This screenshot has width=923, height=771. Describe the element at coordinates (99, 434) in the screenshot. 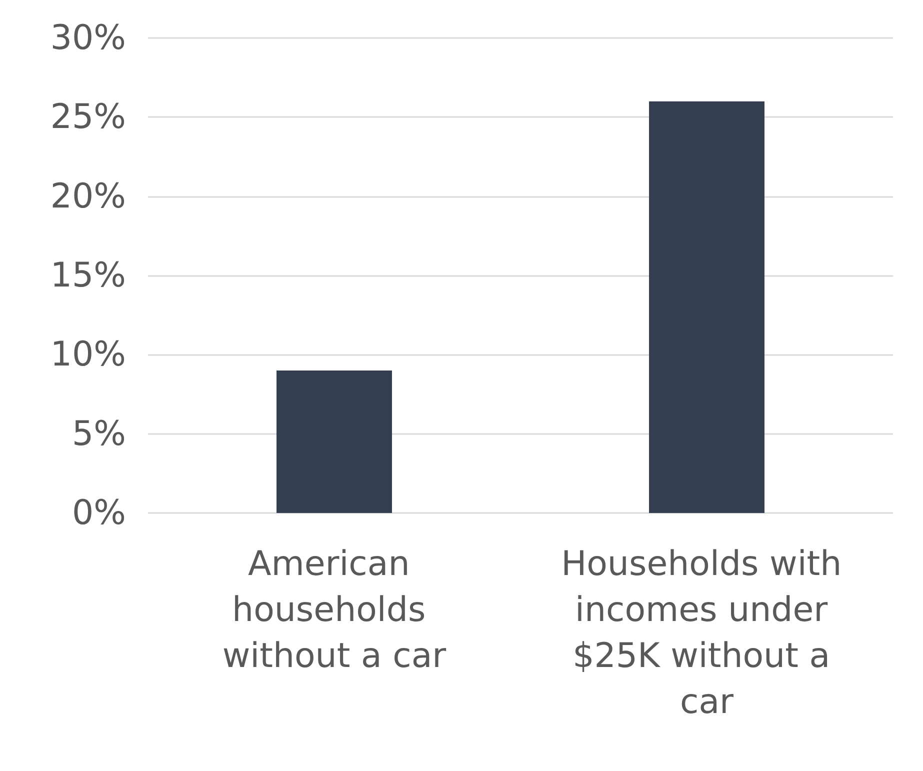

I see `y-tick-label: 5%` at that location.